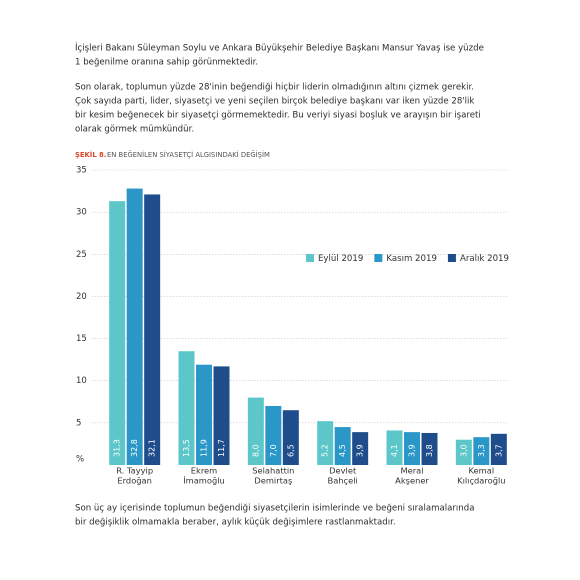 The image size is (580, 580). What do you see at coordinates (204, 448) in the screenshot?
I see `value-label: 11,9` at bounding box center [204, 448].